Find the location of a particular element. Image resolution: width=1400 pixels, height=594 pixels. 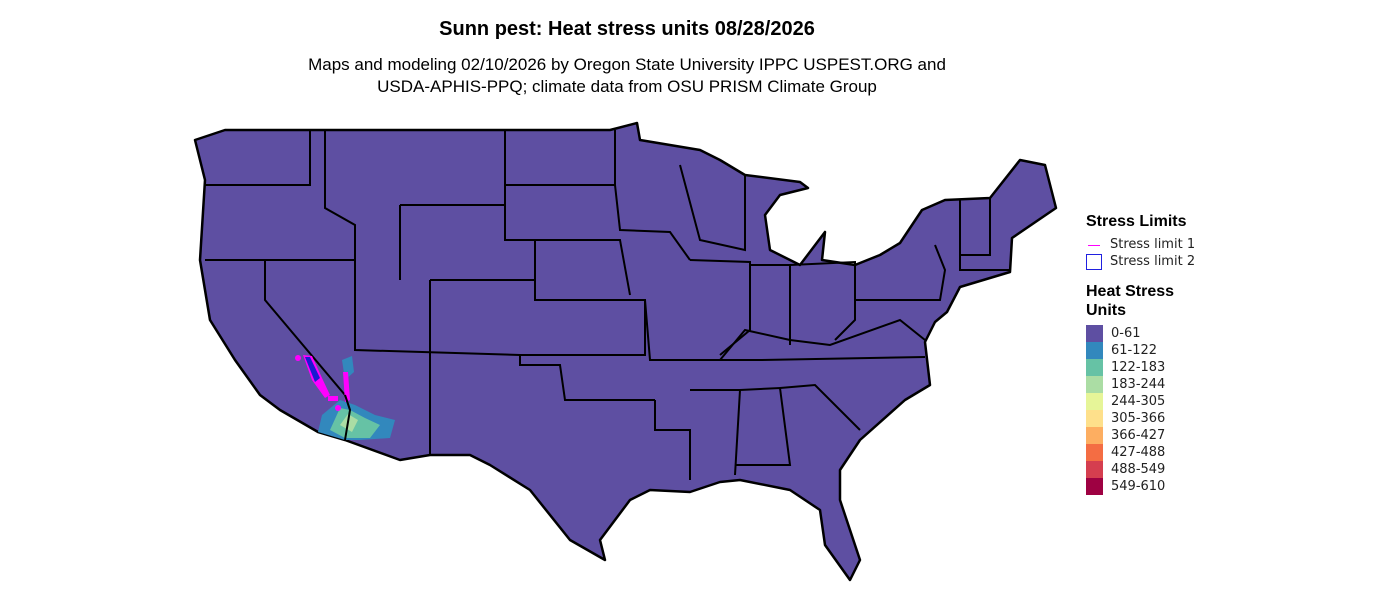

bin-label: 122-183 is located at coordinates (1138, 367).